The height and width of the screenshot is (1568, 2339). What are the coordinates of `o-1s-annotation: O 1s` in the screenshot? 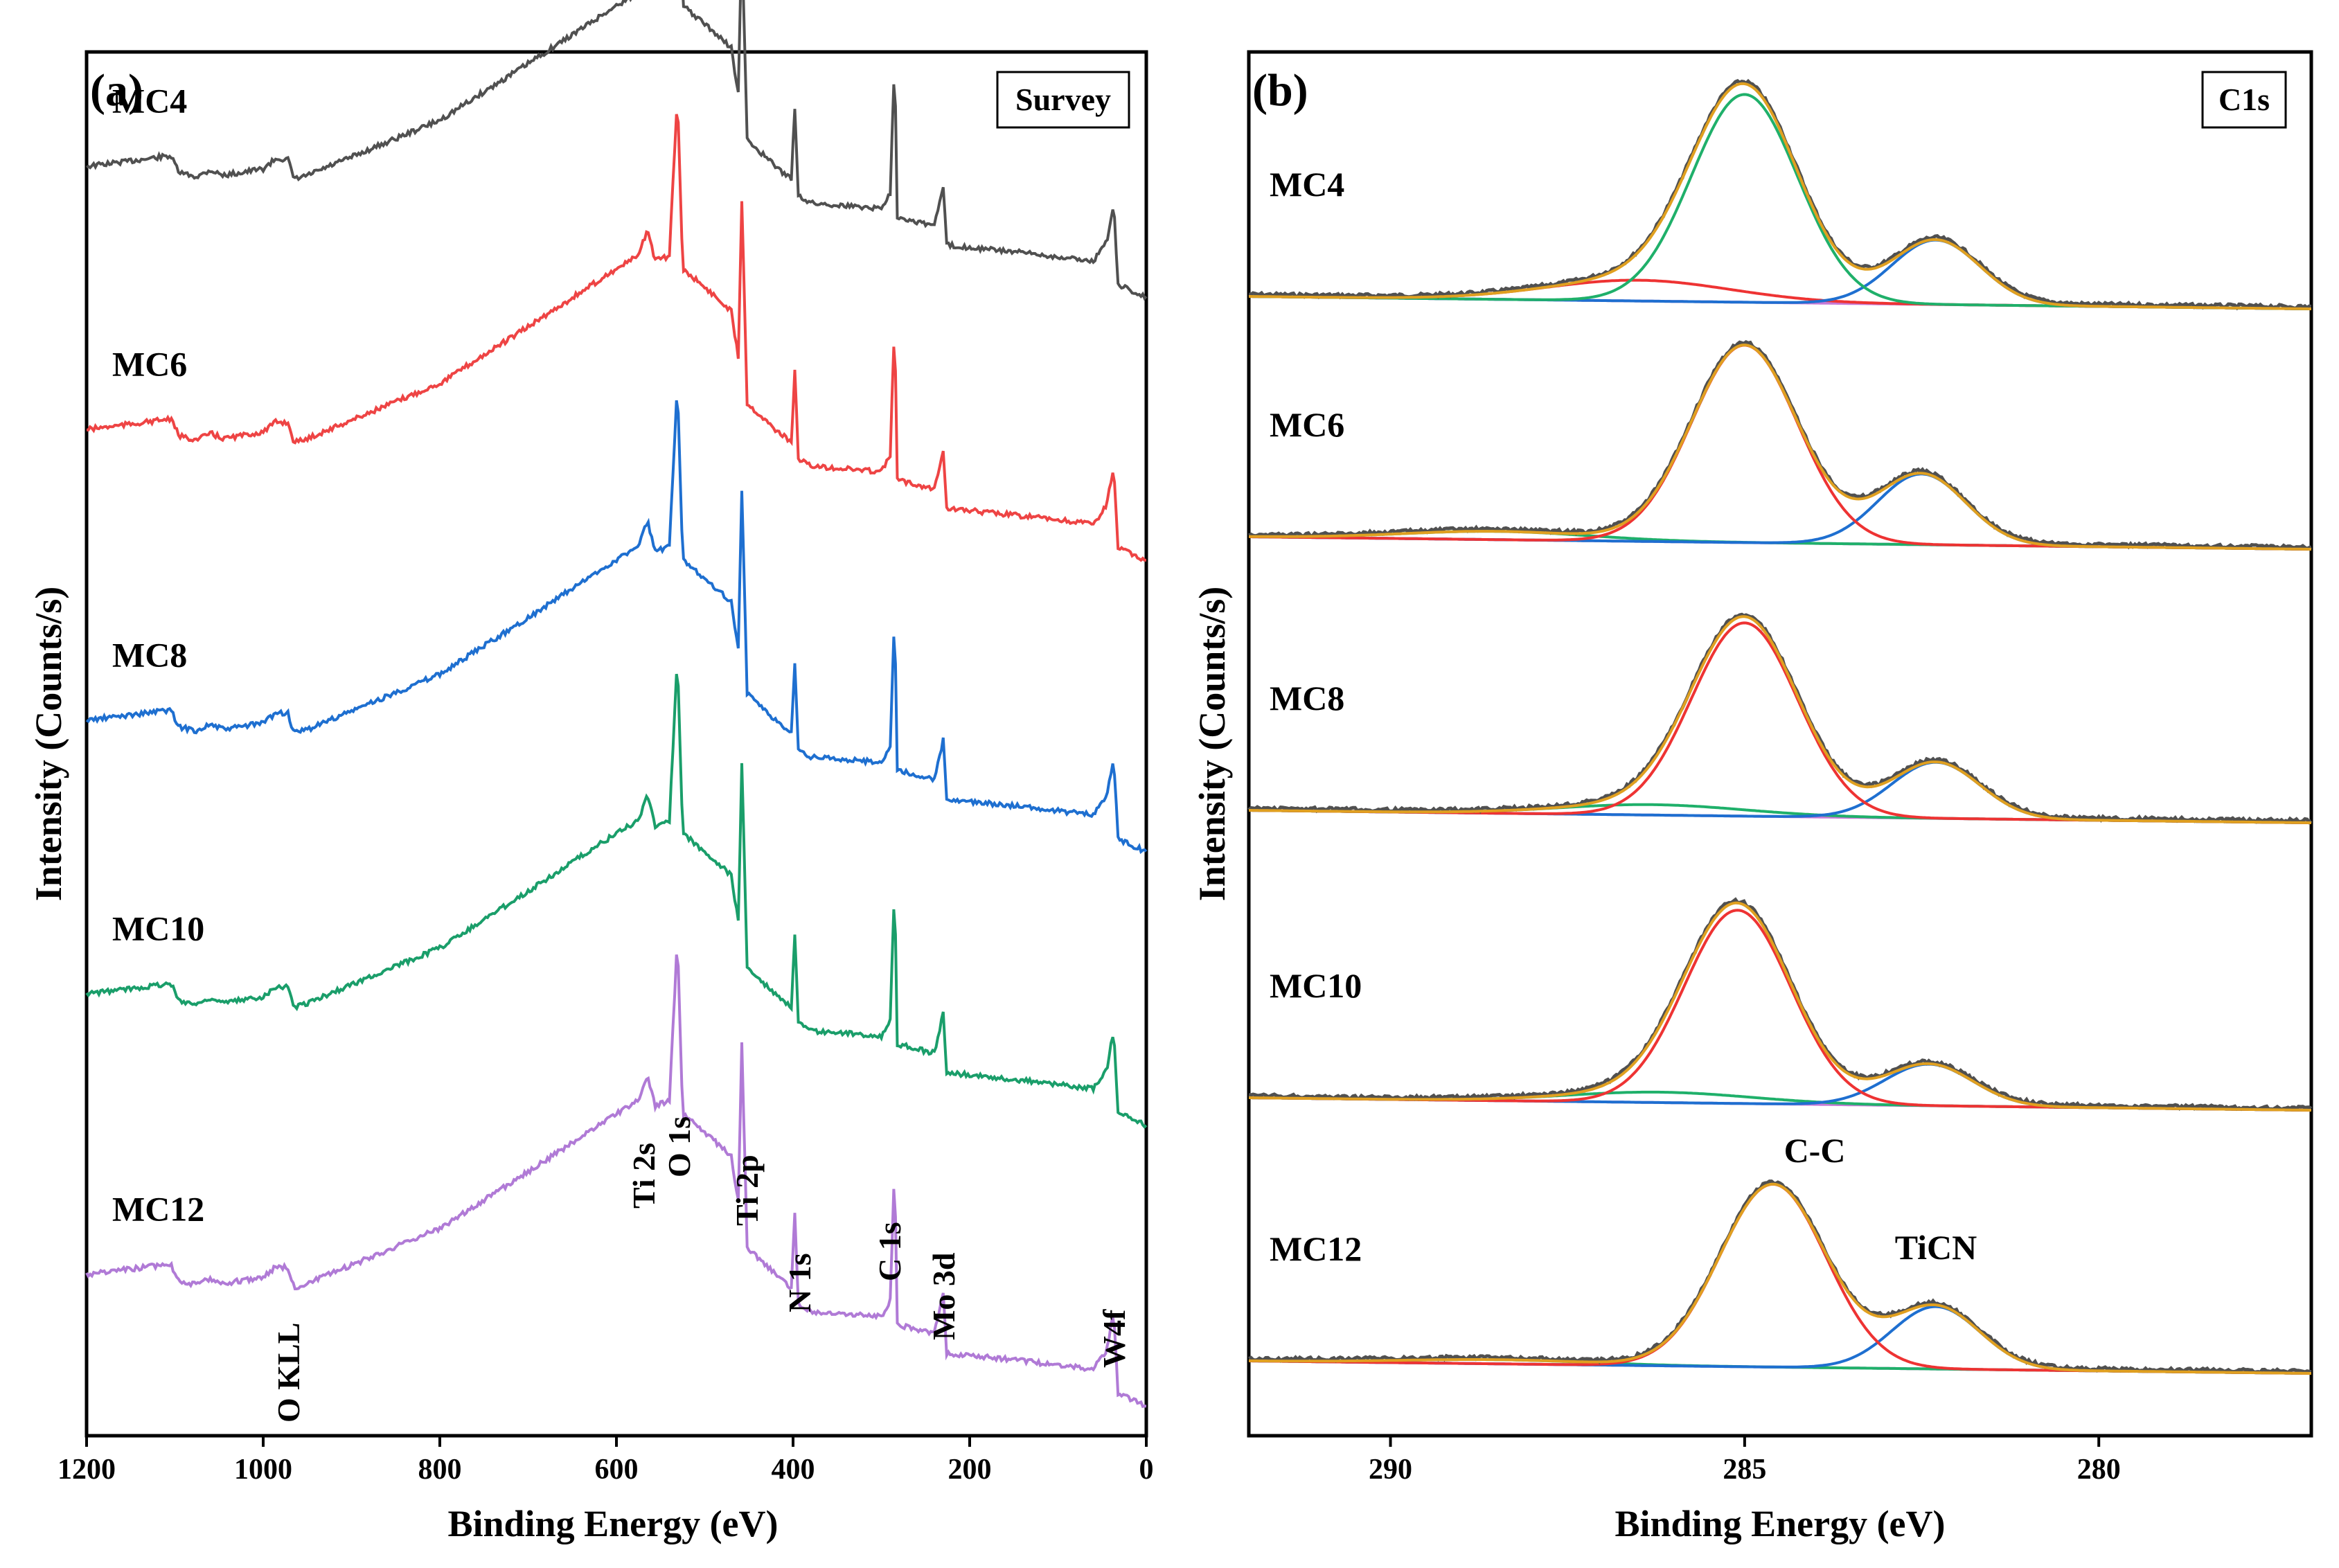 It's located at (679, 1147).